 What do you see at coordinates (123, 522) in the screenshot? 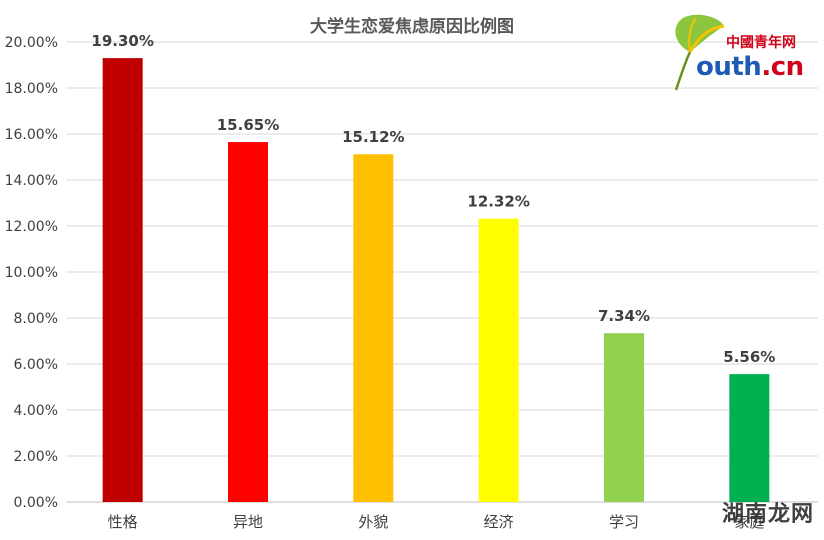
I see `x-tick-label: 性格` at bounding box center [123, 522].